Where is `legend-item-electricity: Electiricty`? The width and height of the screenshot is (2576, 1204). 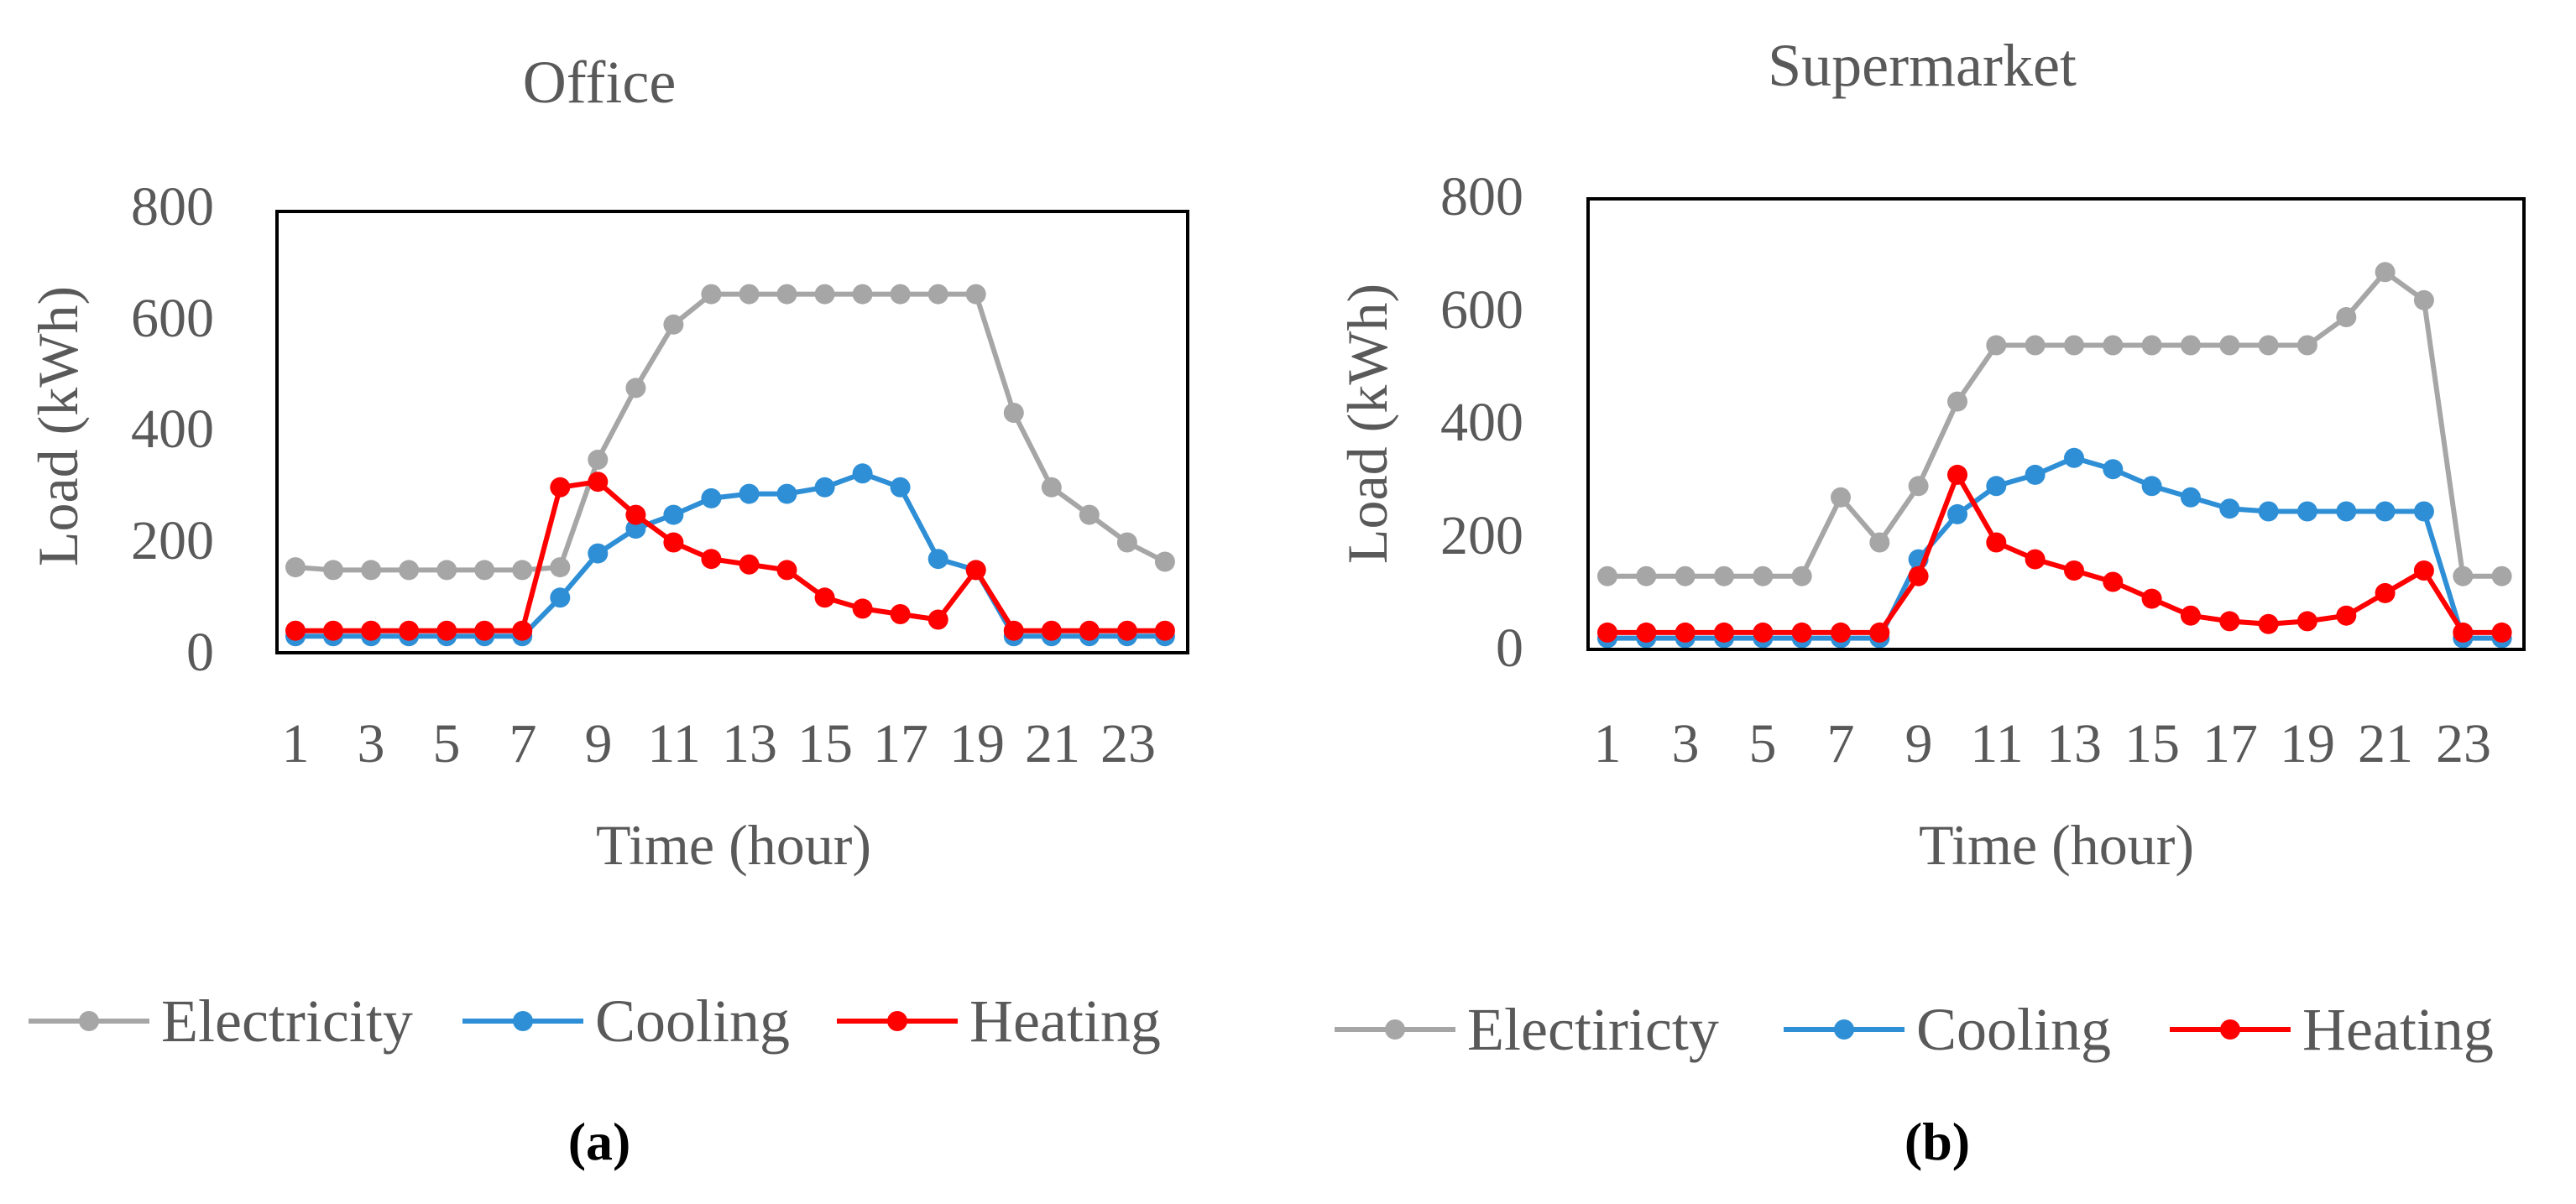 legend-item-electricity: Electiricty is located at coordinates (1527, 1029).